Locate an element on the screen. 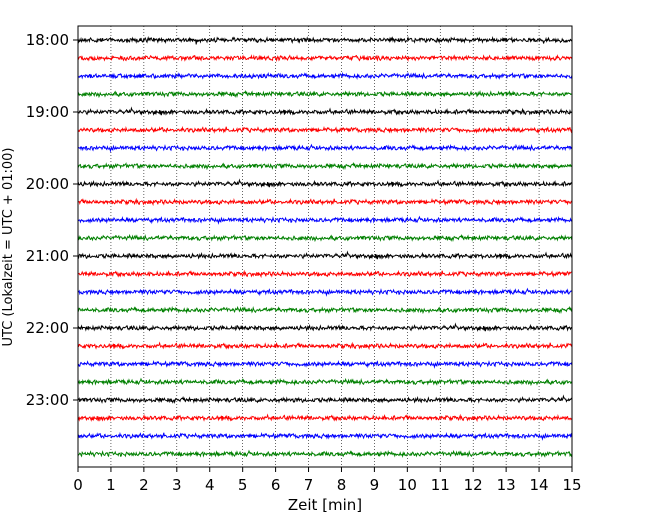  y-tick-label: 22:00 is located at coordinates (47, 328).